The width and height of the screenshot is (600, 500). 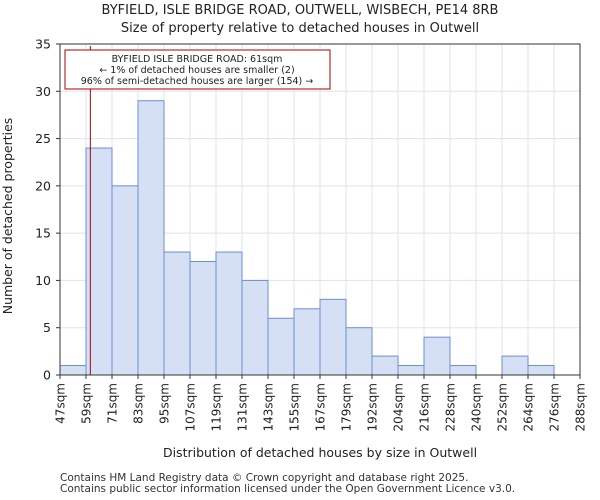 What do you see at coordinates (47, 327) in the screenshot?
I see `y-tick-label: 5` at bounding box center [47, 327].